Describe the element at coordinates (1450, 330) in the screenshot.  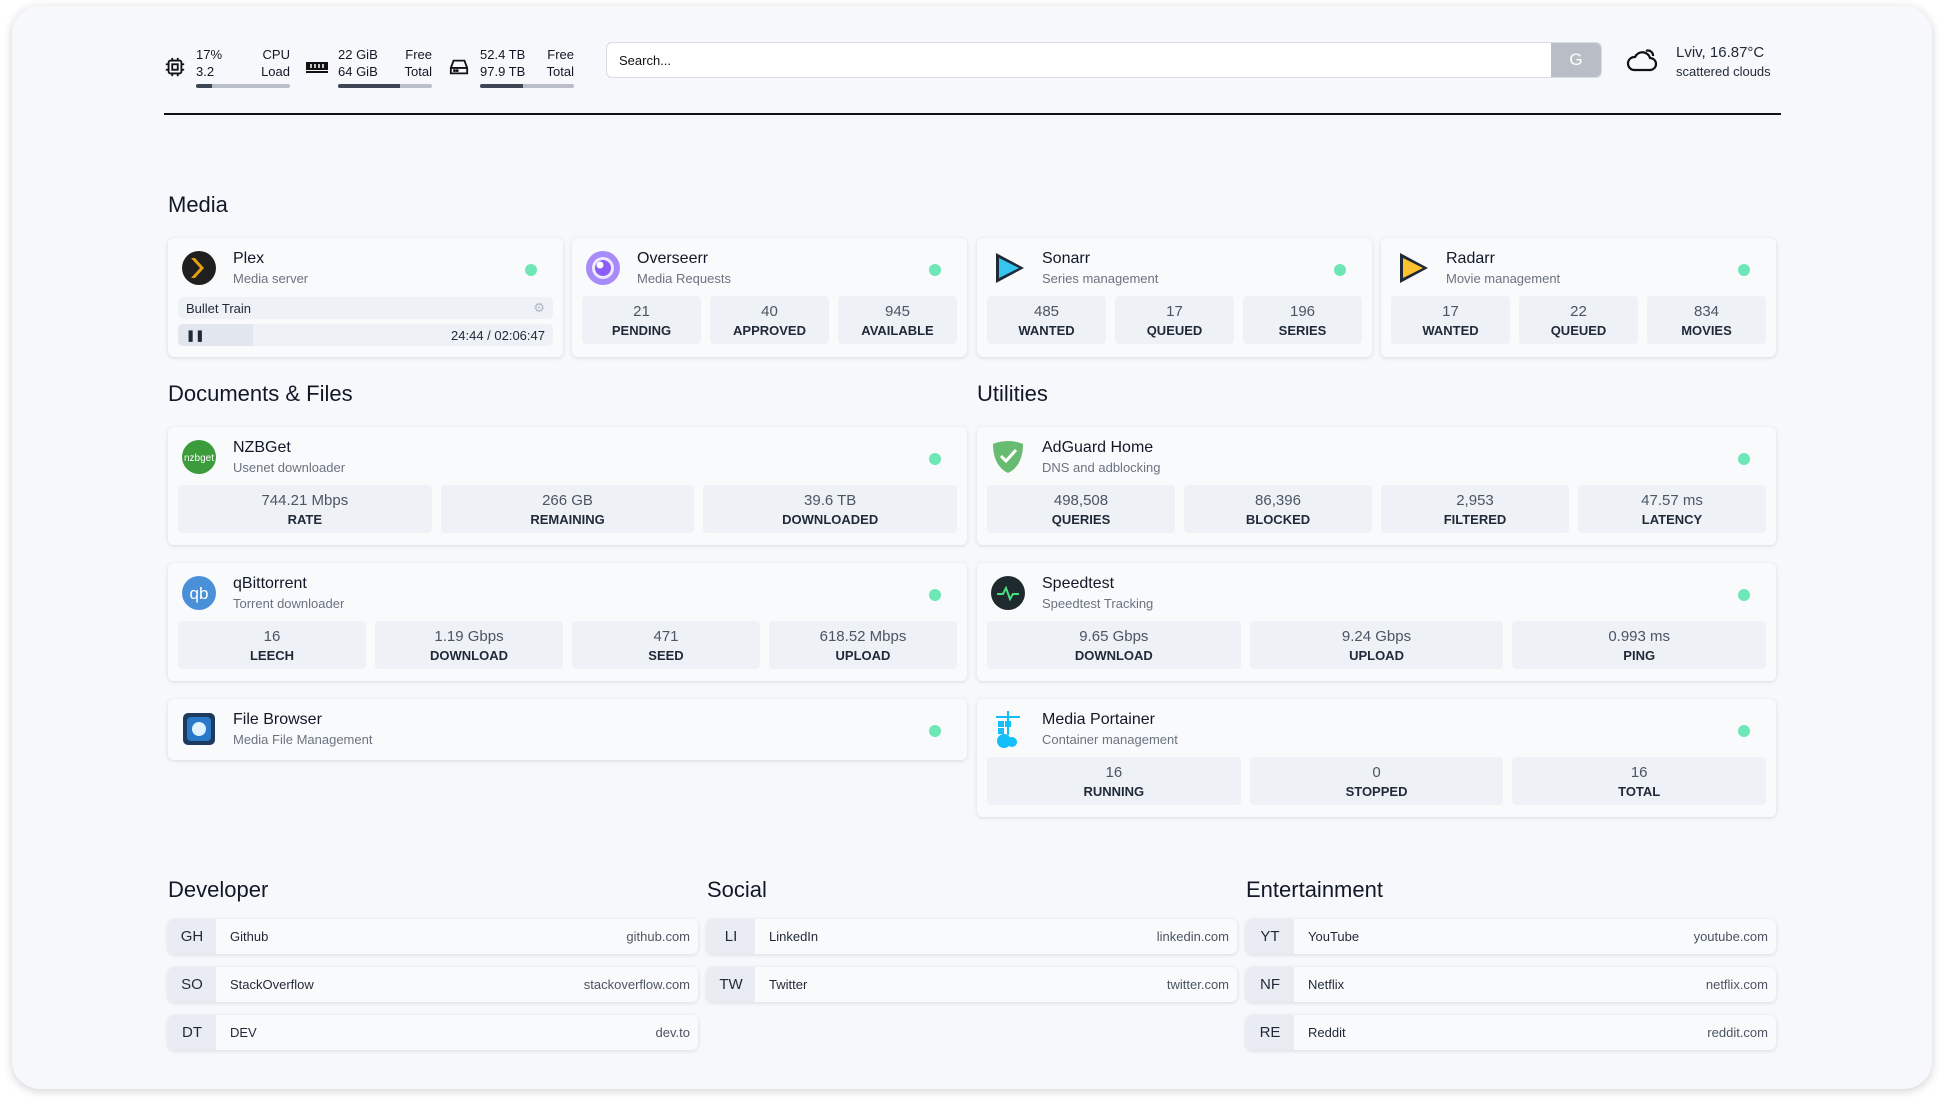
I see `stat-label: WANTED` at that location.